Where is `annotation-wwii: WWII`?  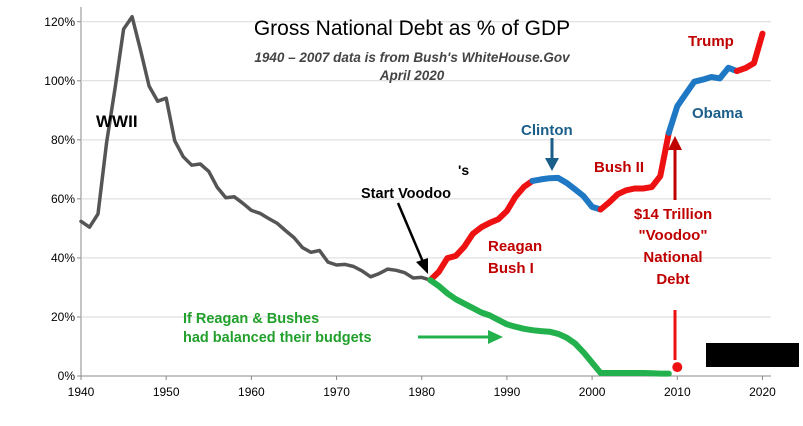 annotation-wwii: WWII is located at coordinates (117, 121).